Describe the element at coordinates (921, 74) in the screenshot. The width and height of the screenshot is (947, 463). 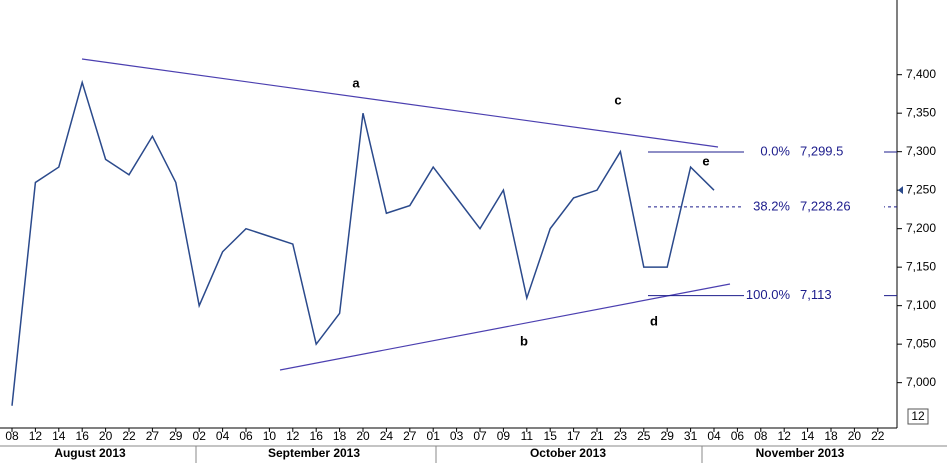
I see `y-tick-label: 7,400` at that location.